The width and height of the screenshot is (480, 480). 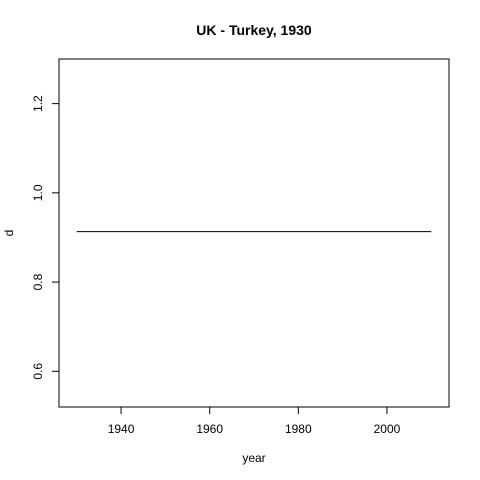 I want to click on y-tick-label: 1.2, so click(x=38, y=103).